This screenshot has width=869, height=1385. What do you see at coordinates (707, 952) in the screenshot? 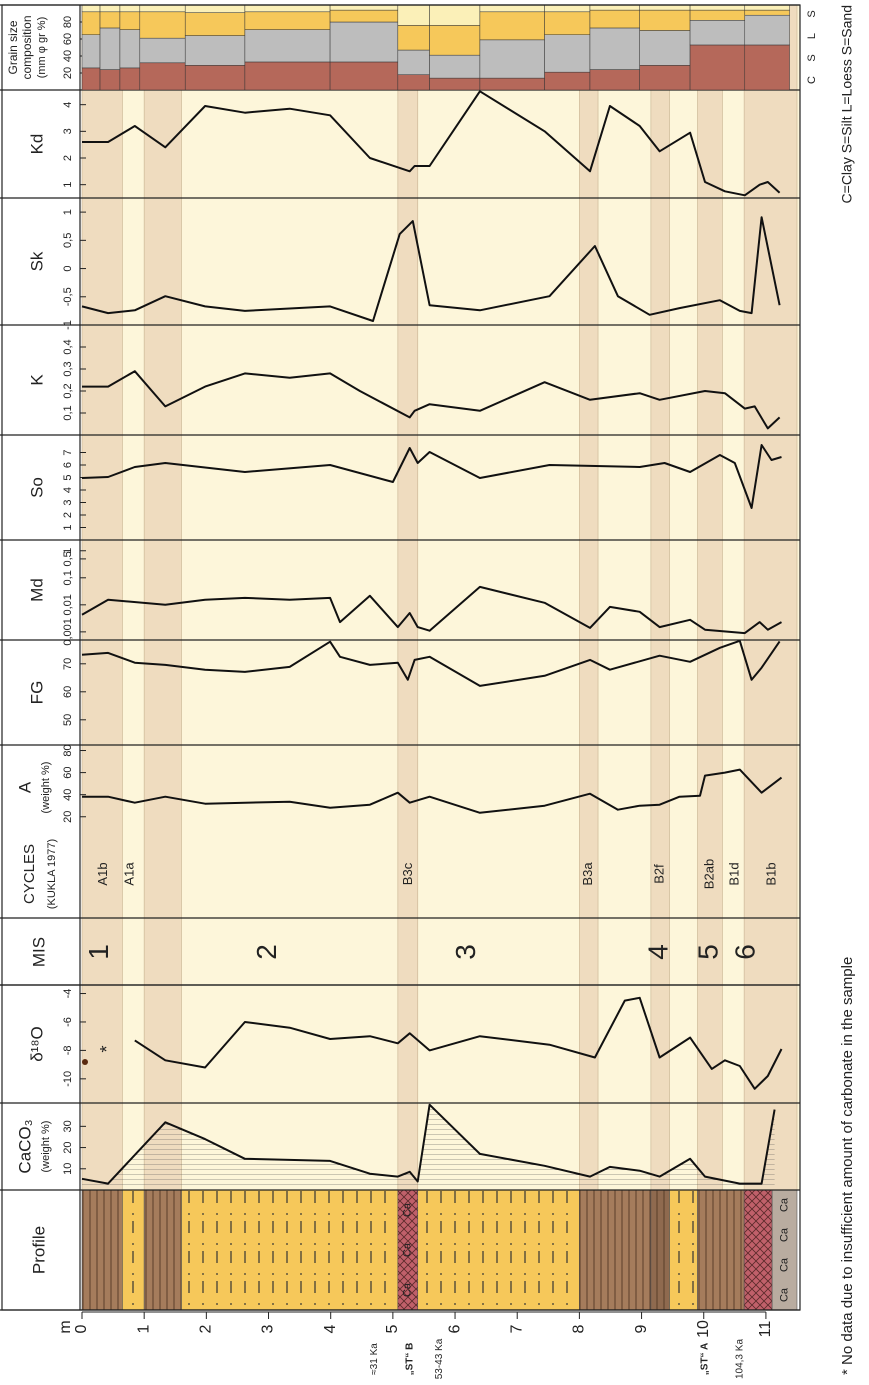
I see `mis-label: 5` at bounding box center [707, 952].